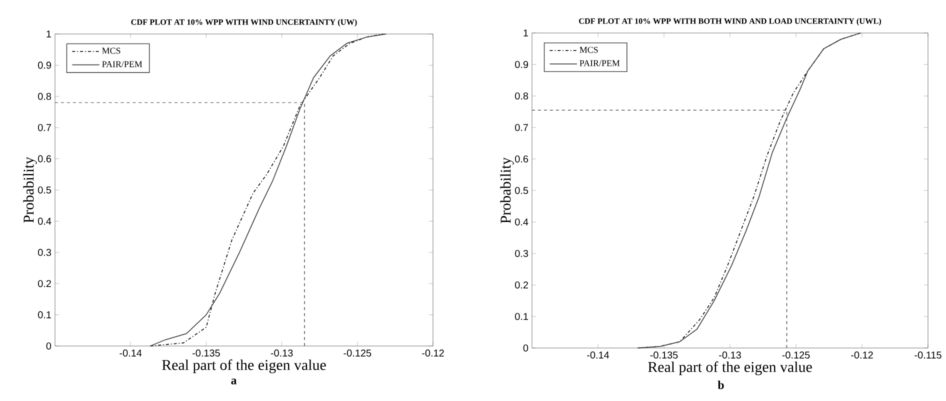 Image resolution: width=946 pixels, height=401 pixels. I want to click on chart-title: CDF PLOT AT 10% WPP WITH BOTH WIND AND LOAD UNCERTAINTY (UWL), so click(730, 22).